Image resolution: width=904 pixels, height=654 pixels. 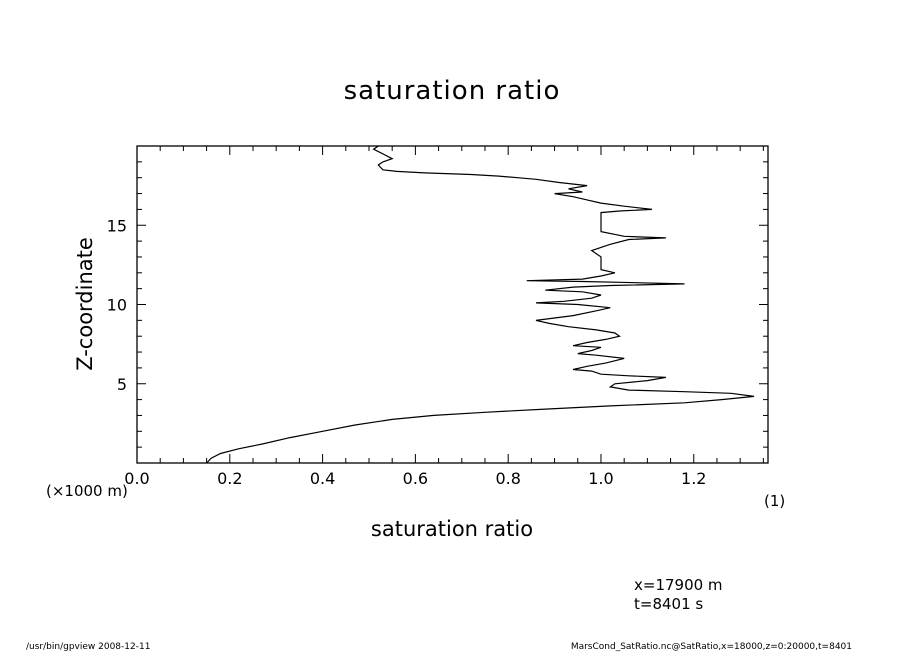 I want to click on footer-program-date: /usr/bin/gpview 2008-12-11, so click(x=88, y=647).